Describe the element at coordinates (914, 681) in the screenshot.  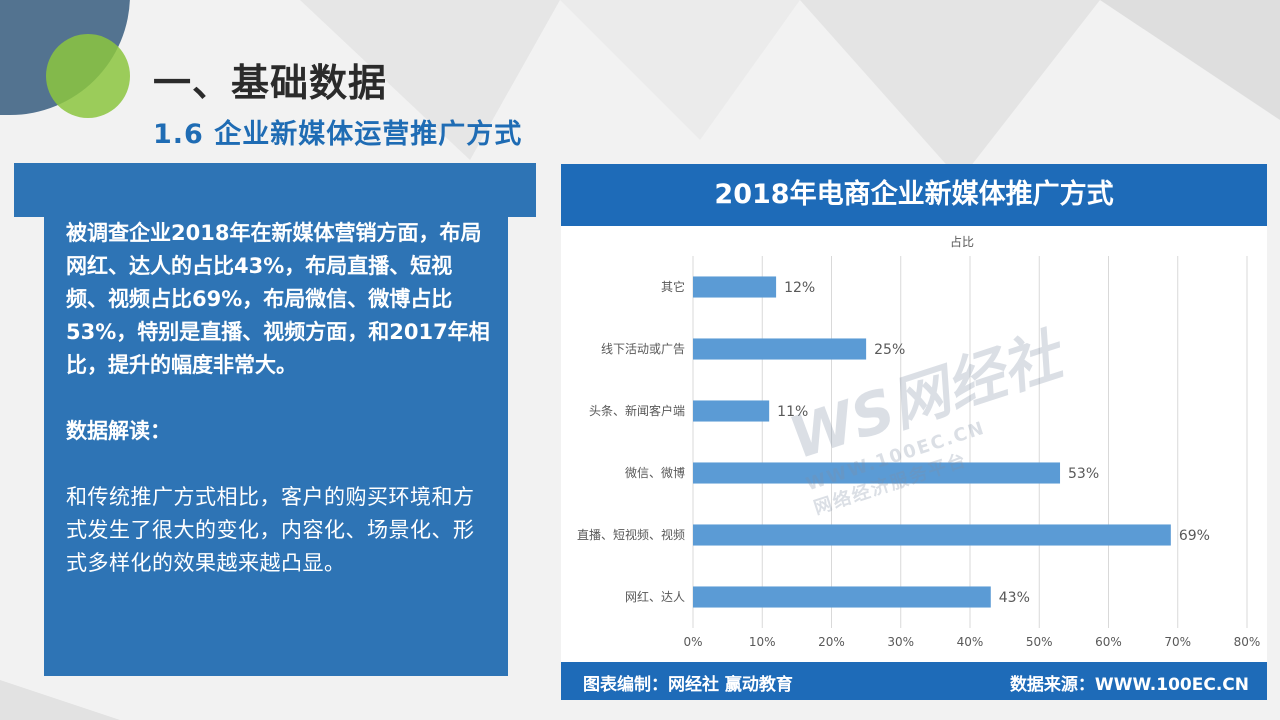
I see `chart-footer: 图表编制：网经社 赢动教育 数据来源：WWW.100EC.CN` at that location.